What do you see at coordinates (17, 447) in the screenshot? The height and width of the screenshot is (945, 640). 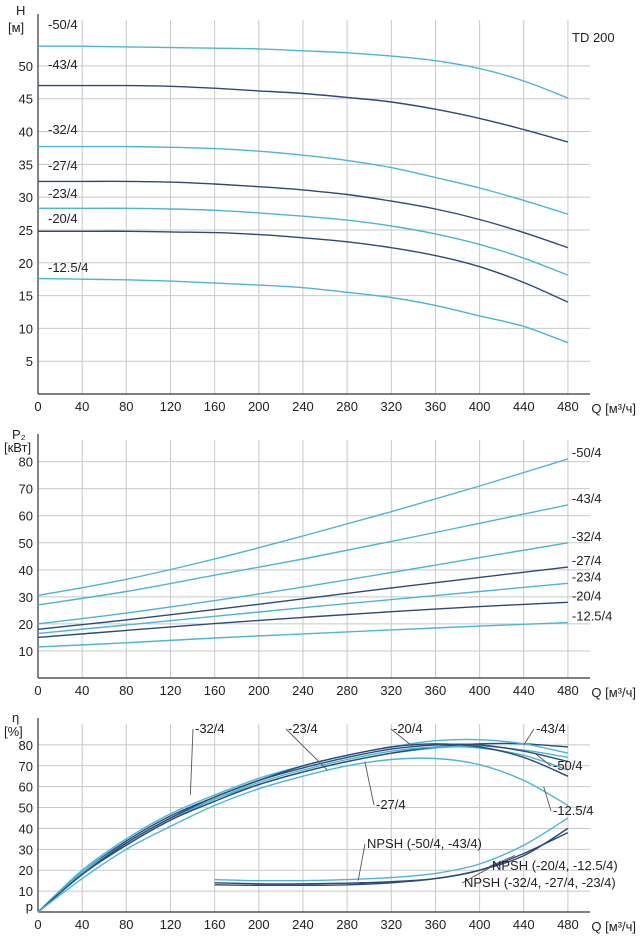 I see `y-axis-unit: [кВт]` at bounding box center [17, 447].